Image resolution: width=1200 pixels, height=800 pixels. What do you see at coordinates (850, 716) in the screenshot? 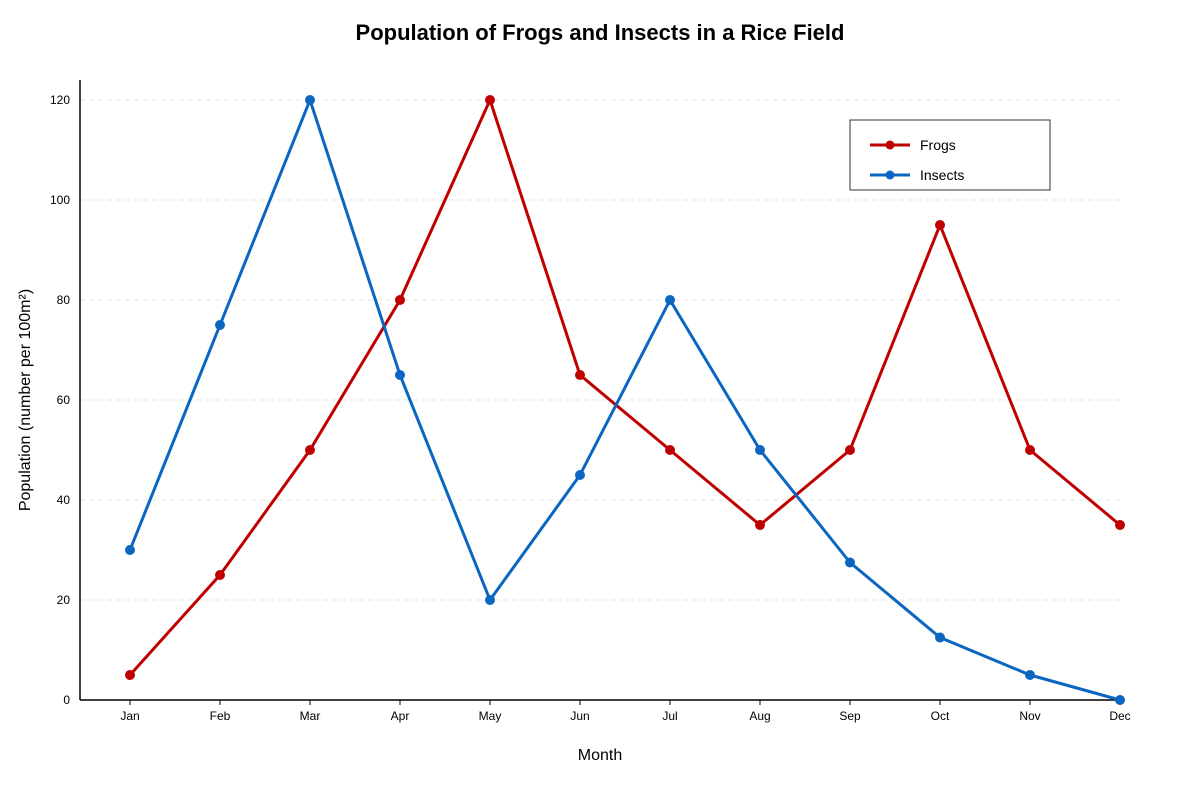
I see `x-tick-label: Sep` at bounding box center [850, 716].